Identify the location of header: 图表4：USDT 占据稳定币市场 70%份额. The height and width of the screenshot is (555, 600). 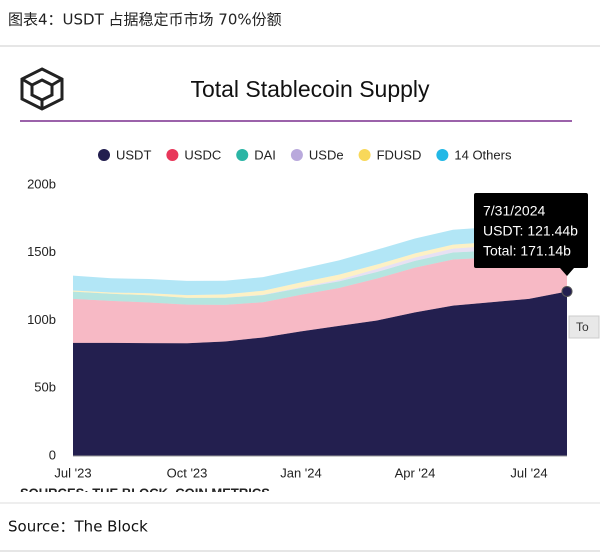
(145, 20).